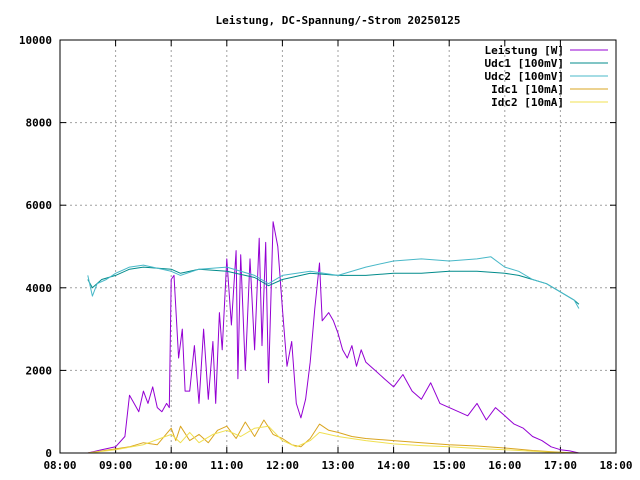 Image resolution: width=640 pixels, height=480 pixels. What do you see at coordinates (524, 76) in the screenshot?
I see `legend-label-3: Udc2 [100mV]` at bounding box center [524, 76].